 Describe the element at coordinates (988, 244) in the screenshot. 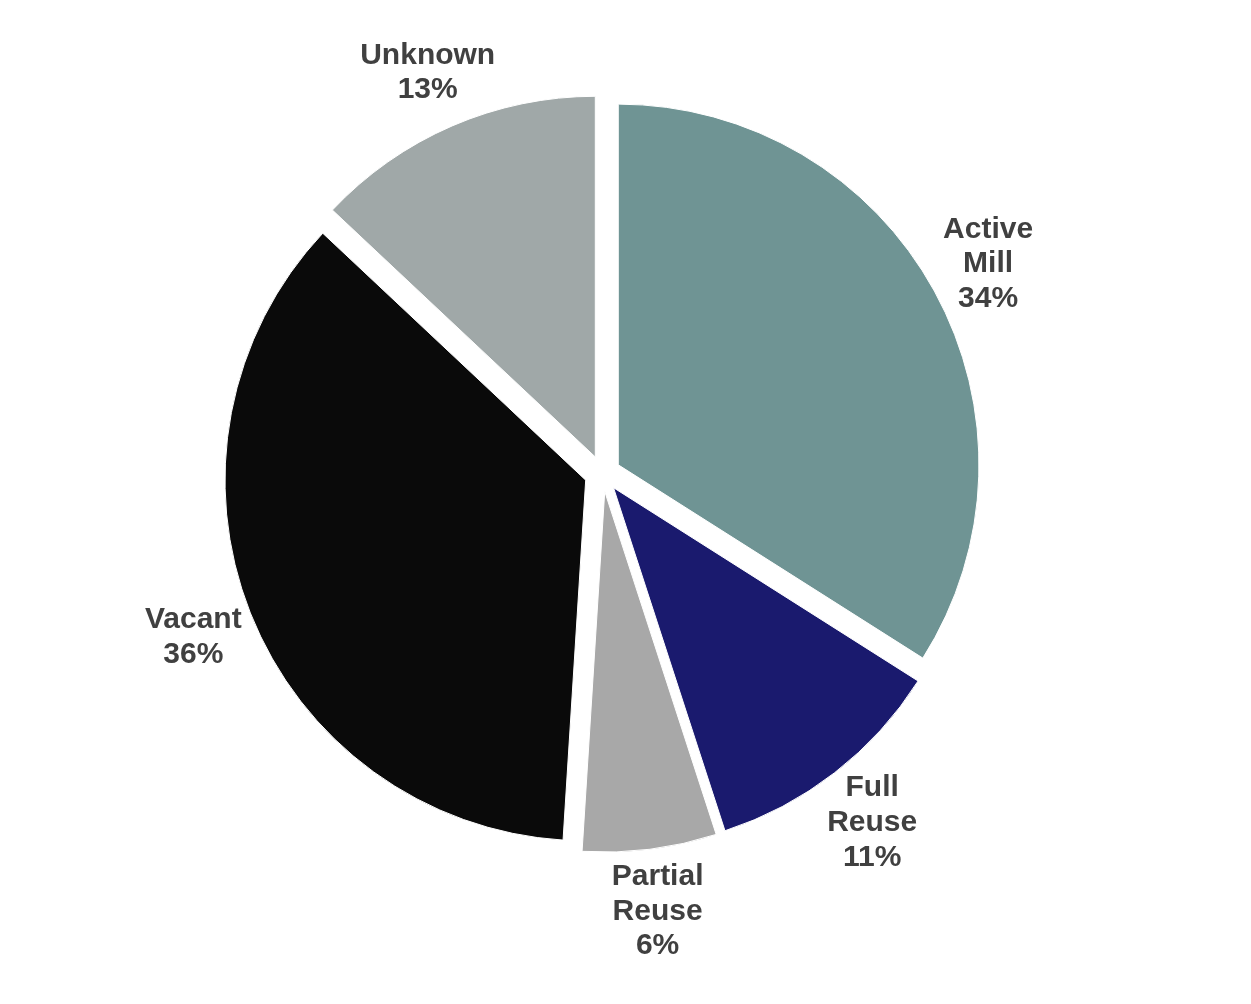

I see `slice-label: Active Mill` at that location.